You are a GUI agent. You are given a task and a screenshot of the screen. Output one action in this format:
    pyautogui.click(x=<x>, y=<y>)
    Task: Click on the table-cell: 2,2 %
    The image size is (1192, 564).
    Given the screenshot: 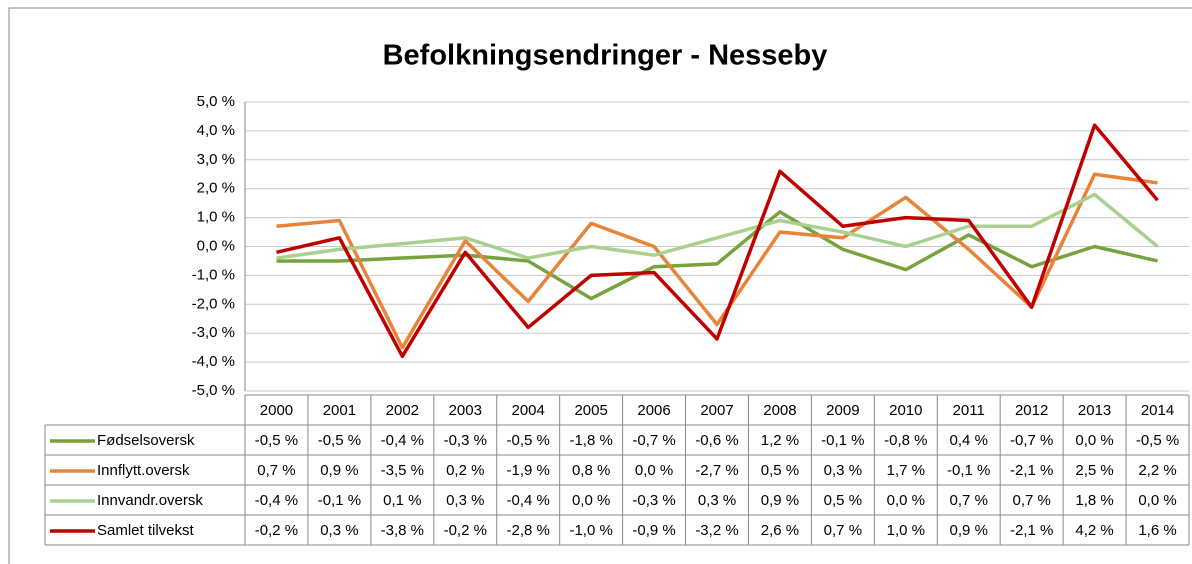 What is the action you would take?
    pyautogui.click(x=1157, y=470)
    